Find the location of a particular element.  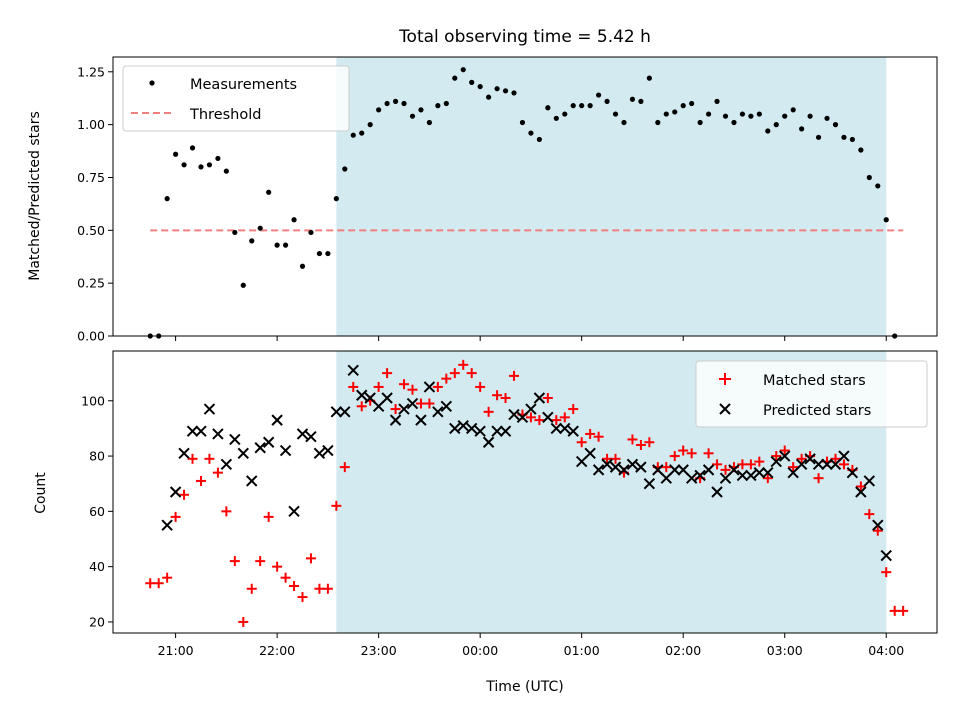

bottom-y-tick-label: 60 is located at coordinates (97, 511).